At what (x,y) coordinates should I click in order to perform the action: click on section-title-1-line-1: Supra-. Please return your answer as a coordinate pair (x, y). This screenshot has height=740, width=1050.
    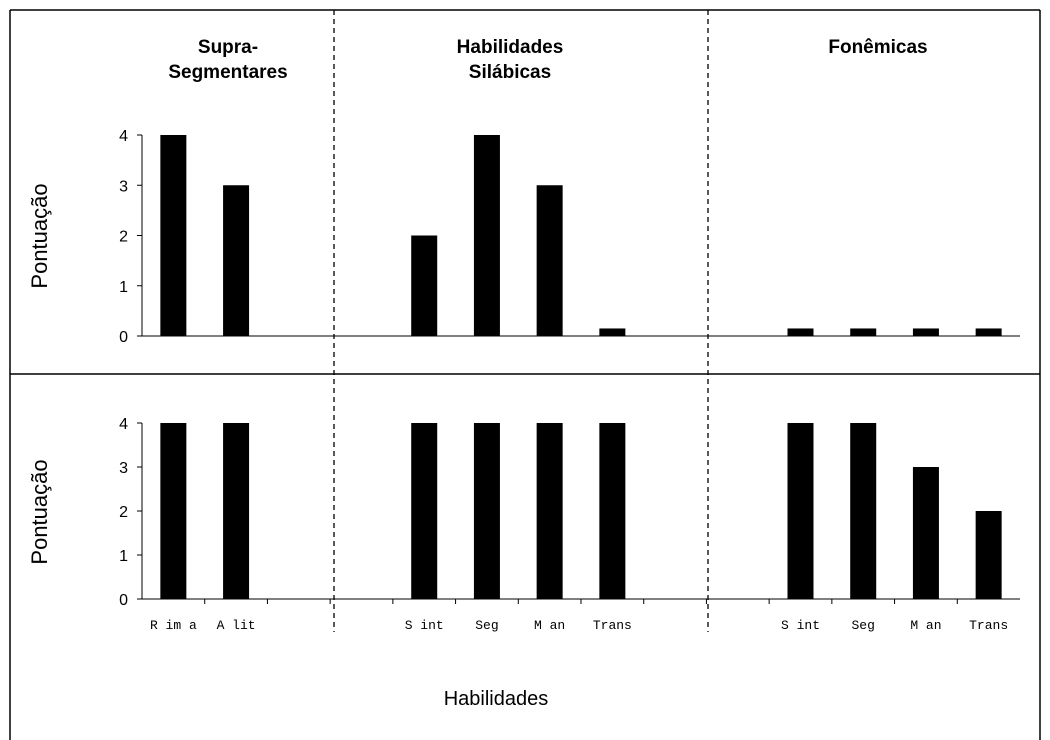
    Looking at the image, I should click on (228, 47).